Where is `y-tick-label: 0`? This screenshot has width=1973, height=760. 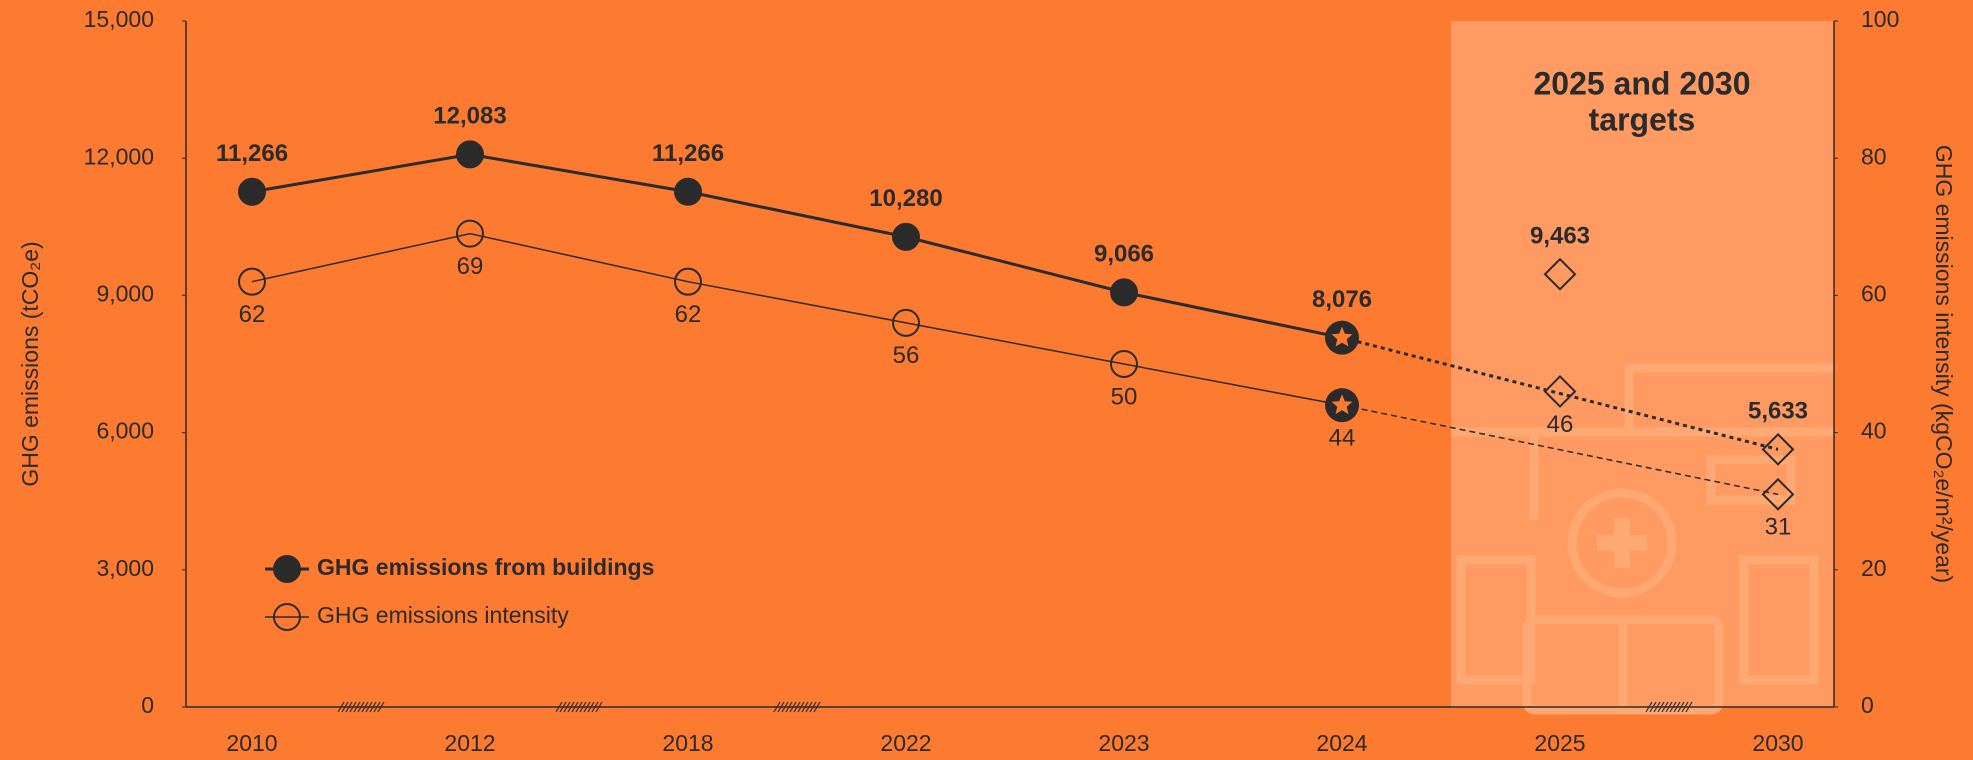 y-tick-label: 0 is located at coordinates (147, 705).